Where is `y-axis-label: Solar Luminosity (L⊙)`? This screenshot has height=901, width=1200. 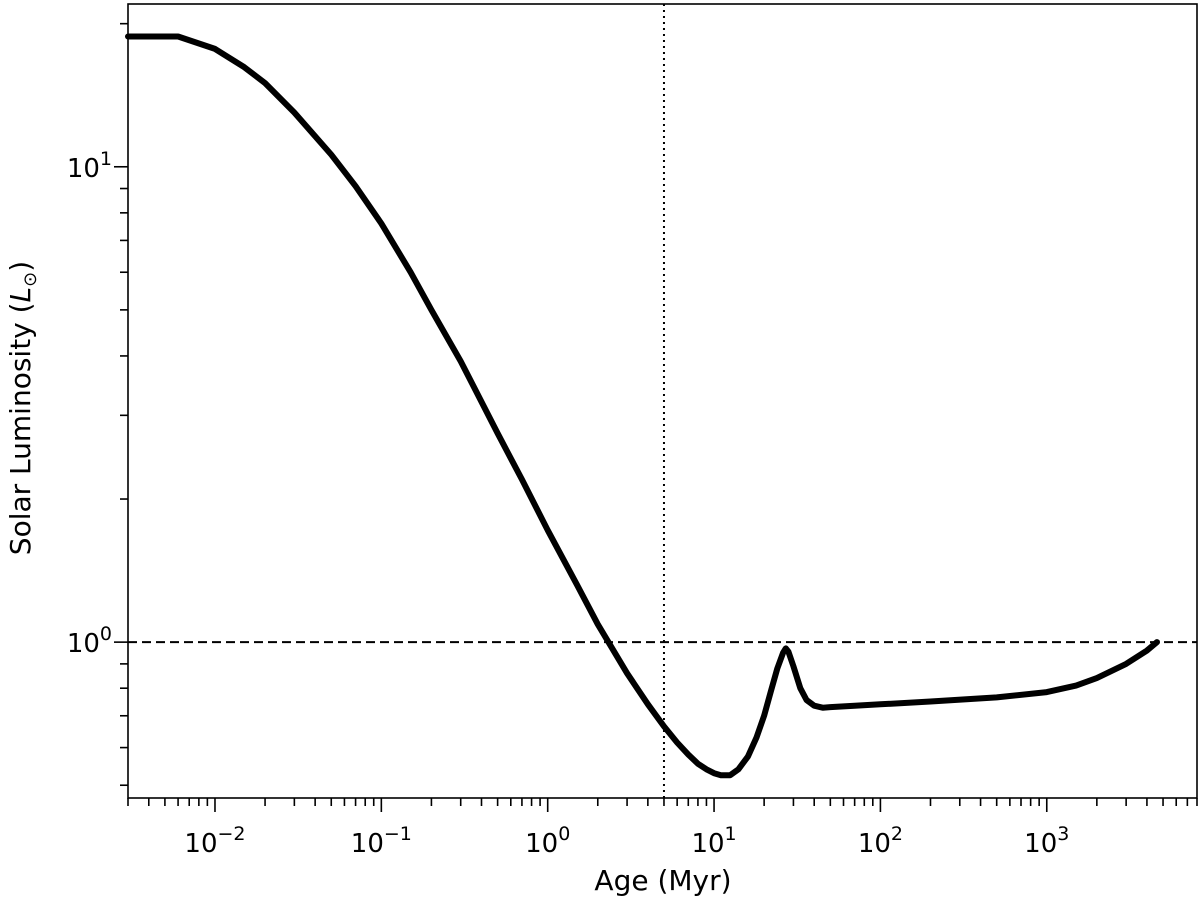
y-axis-label: Solar Luminosity (L⊙) is located at coordinates (22, 408).